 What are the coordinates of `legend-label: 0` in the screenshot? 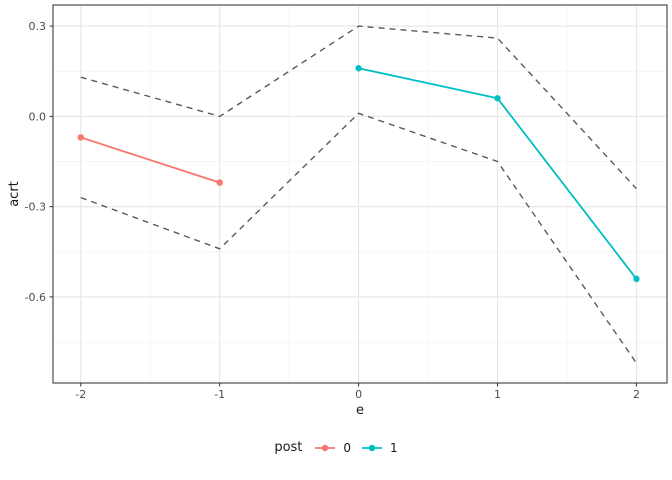 It's located at (347, 447).